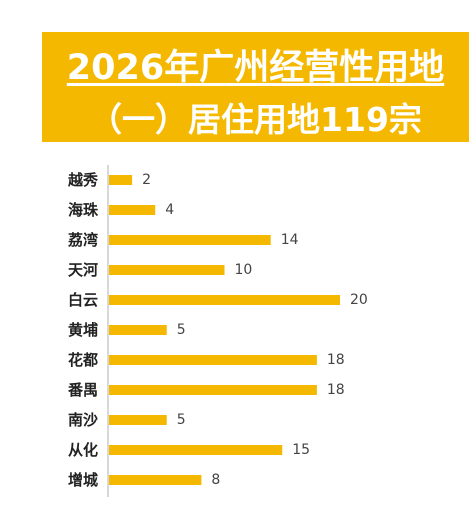  What do you see at coordinates (83, 420) in the screenshot?
I see `category-label: 南沙` at bounding box center [83, 420].